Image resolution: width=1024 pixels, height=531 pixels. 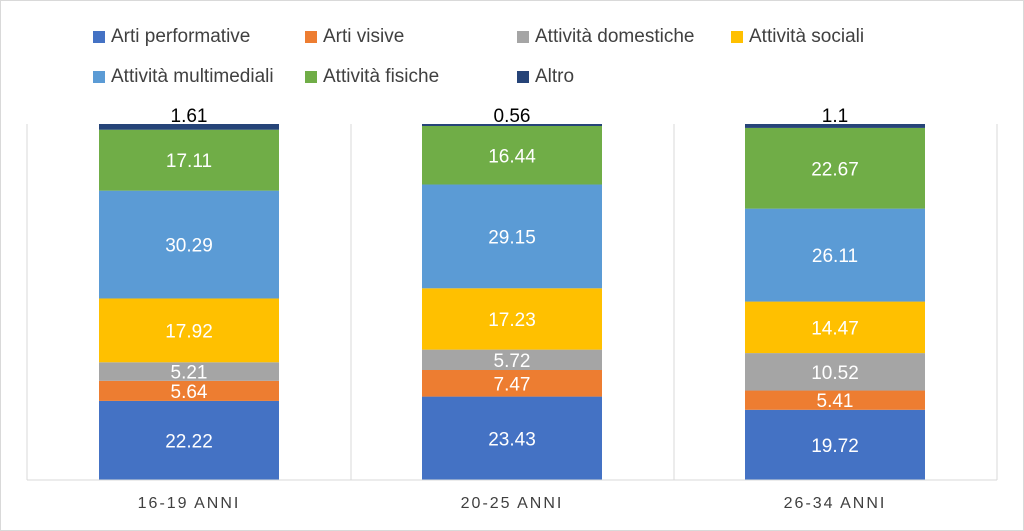 I want to click on bar-26-34-anni-attivita-sociali, so click(x=835, y=327).